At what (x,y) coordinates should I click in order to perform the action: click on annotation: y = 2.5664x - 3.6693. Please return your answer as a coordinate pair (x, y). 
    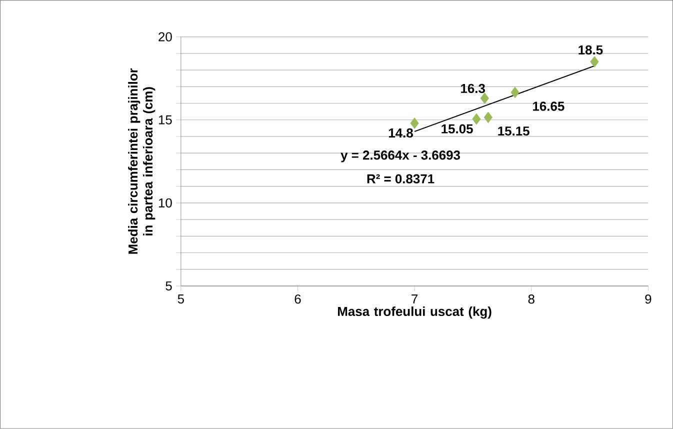
    Looking at the image, I should click on (400, 156).